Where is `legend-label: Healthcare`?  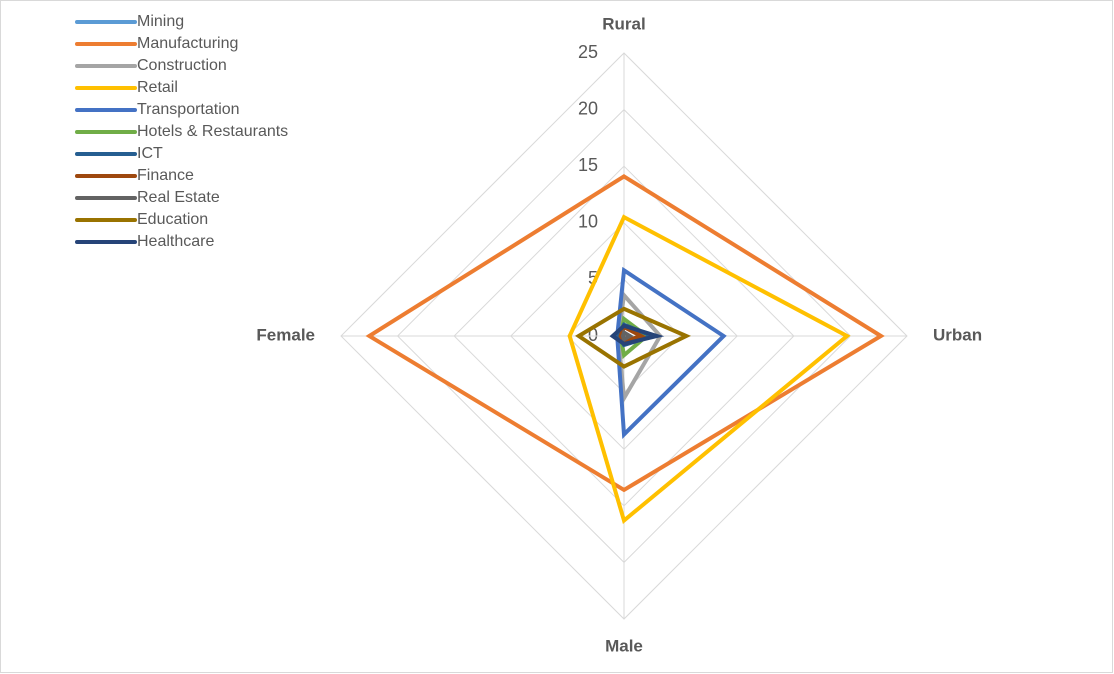
legend-label: Healthcare is located at coordinates (175, 241).